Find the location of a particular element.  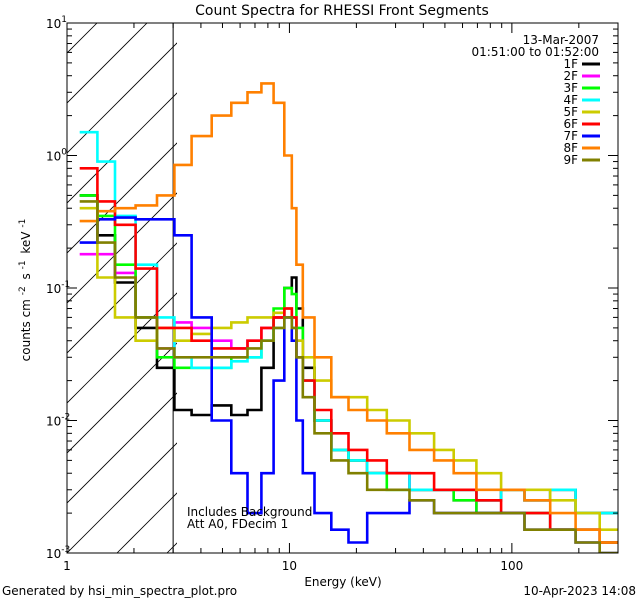

y-tick-label: 10⁻² is located at coordinates (58, 421).